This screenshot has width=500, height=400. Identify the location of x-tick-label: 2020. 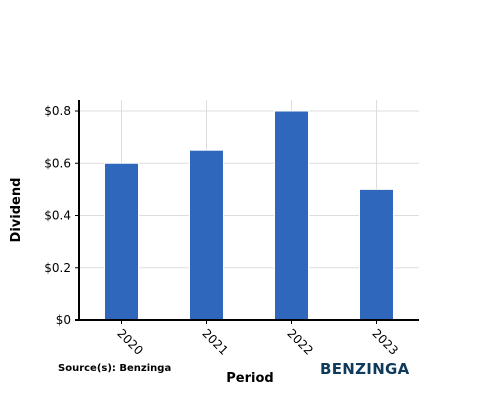
(129, 341).